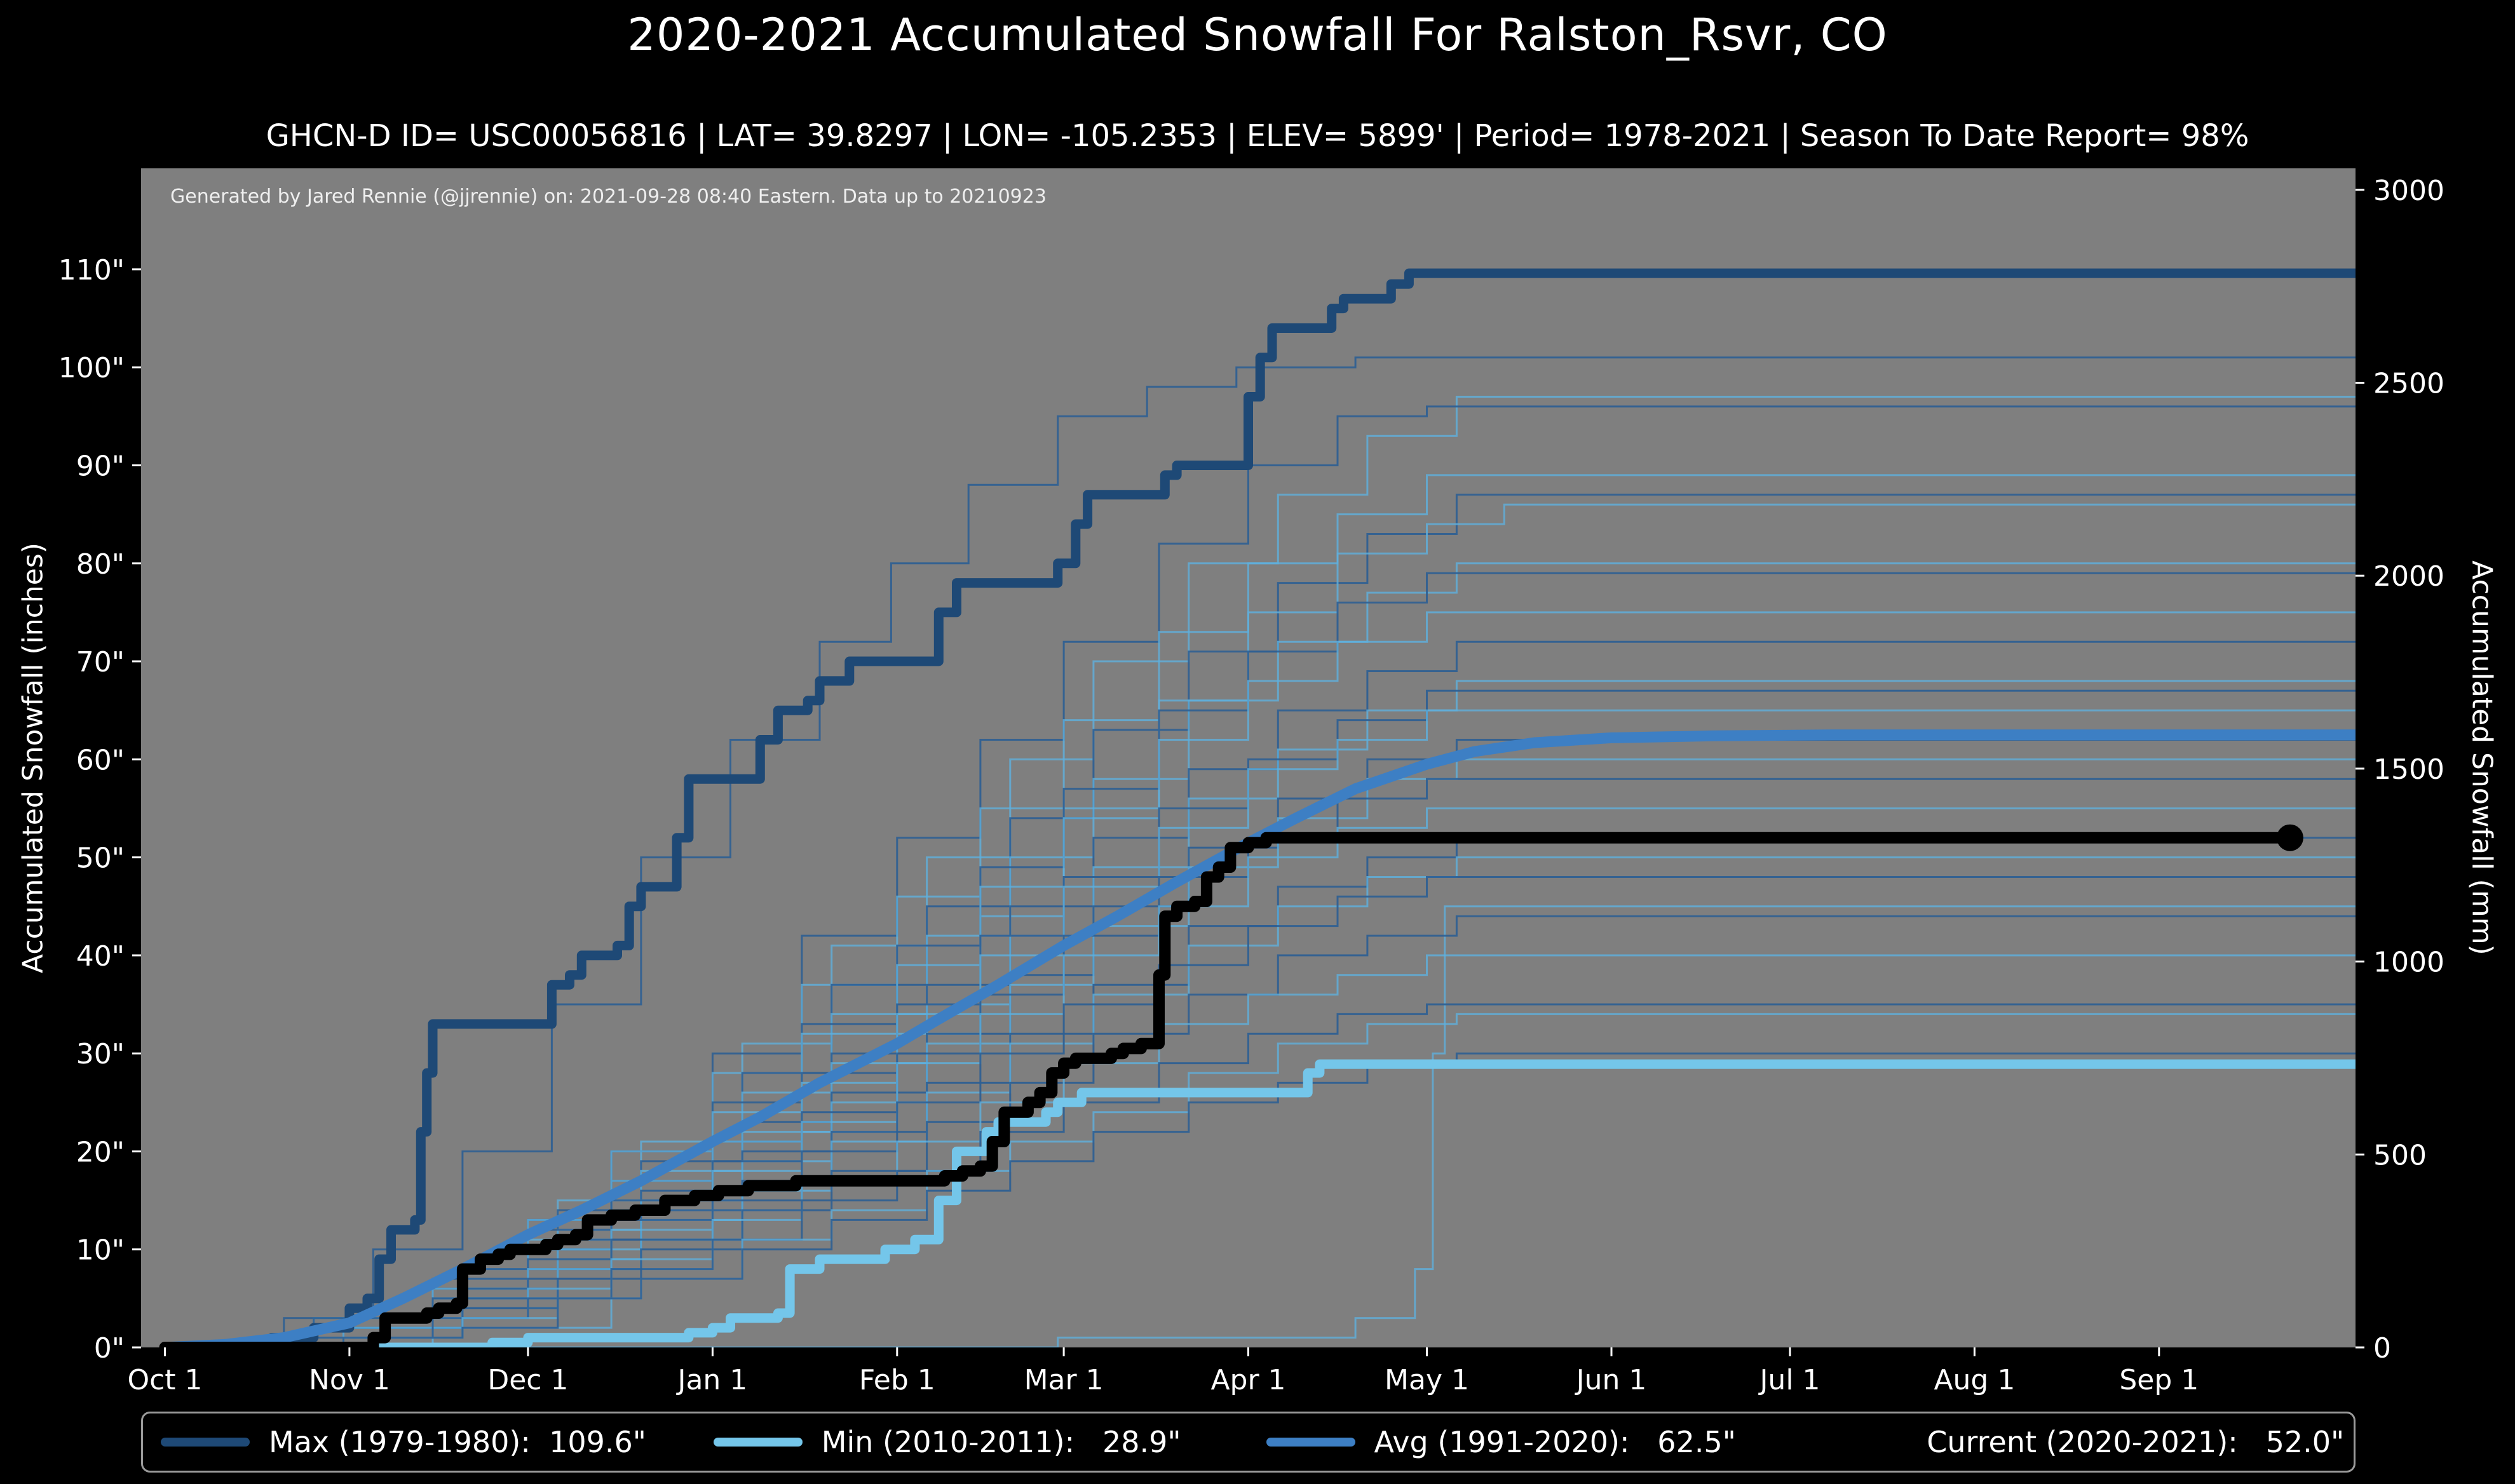  I want to click on legend-label-avg: Avg (1991-2020): 62.5", so click(1555, 1442).